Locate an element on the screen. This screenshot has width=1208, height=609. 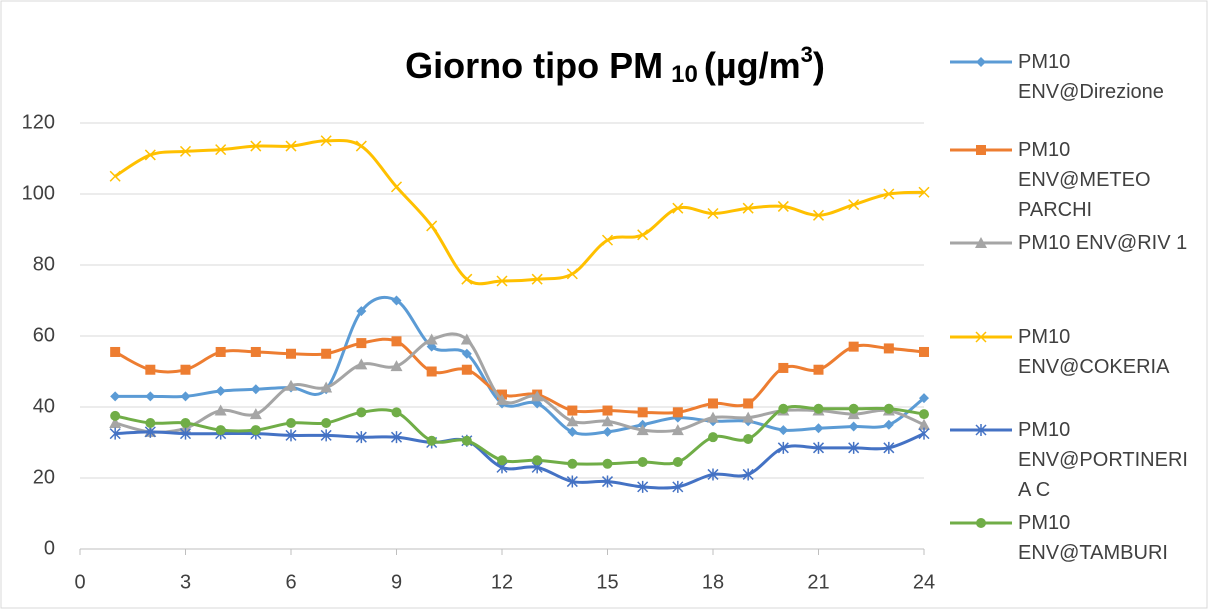
legend-label: PM10 ENV@METEO PARCHI is located at coordinates (1084, 180).